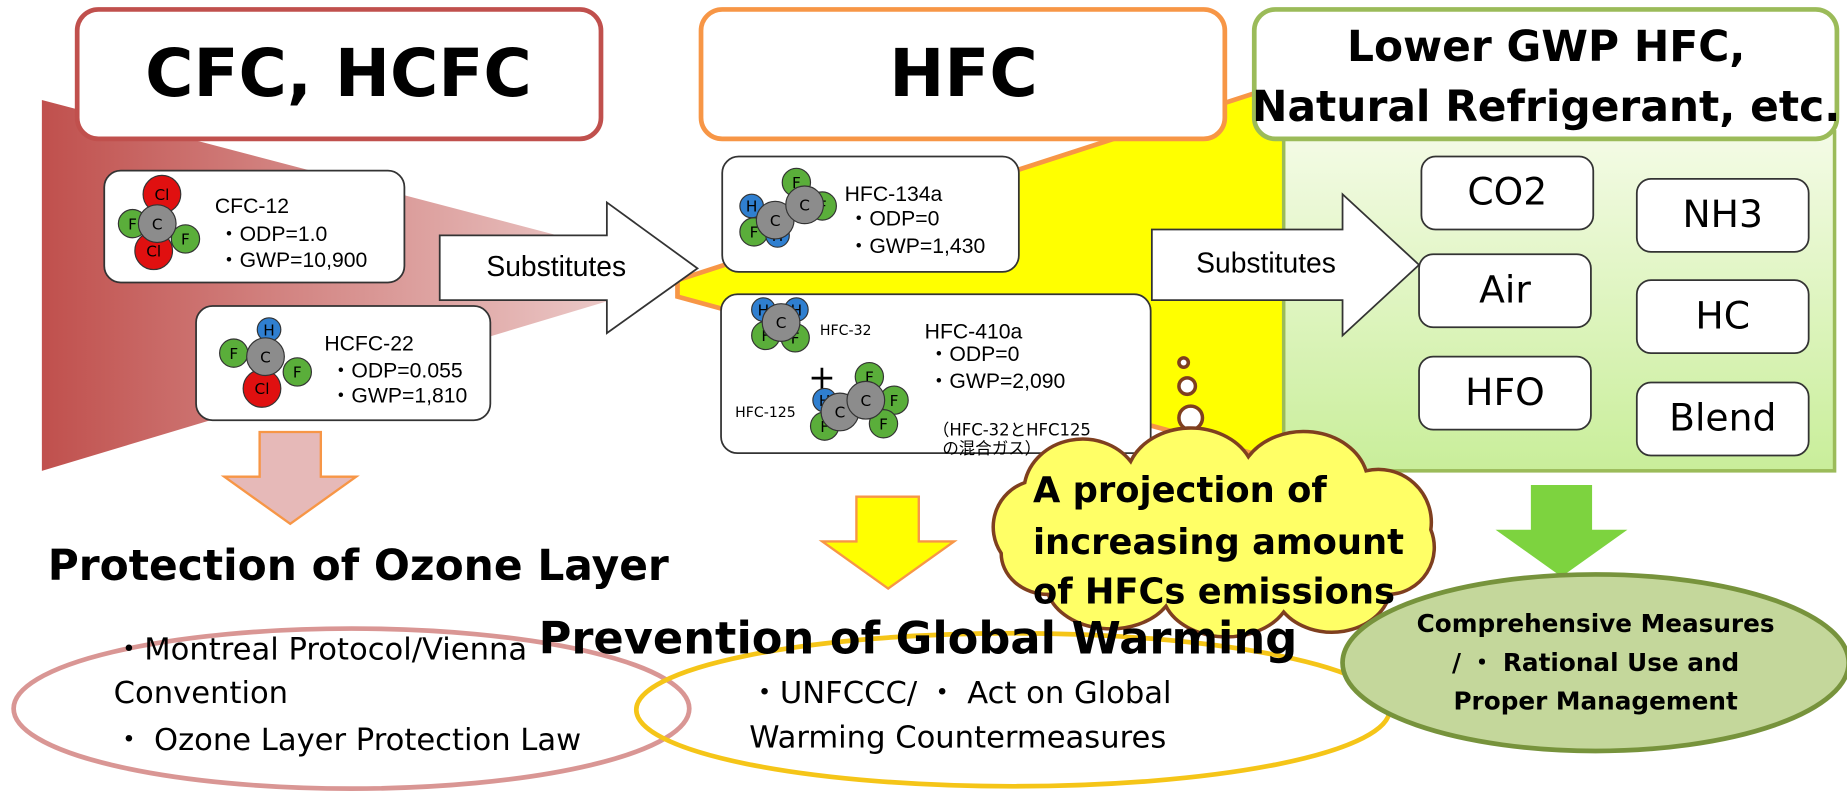 The width and height of the screenshot is (1847, 791). Describe the element at coordinates (1546, 106) in the screenshot. I see `title: Natural Refrigerant, etc.` at that location.